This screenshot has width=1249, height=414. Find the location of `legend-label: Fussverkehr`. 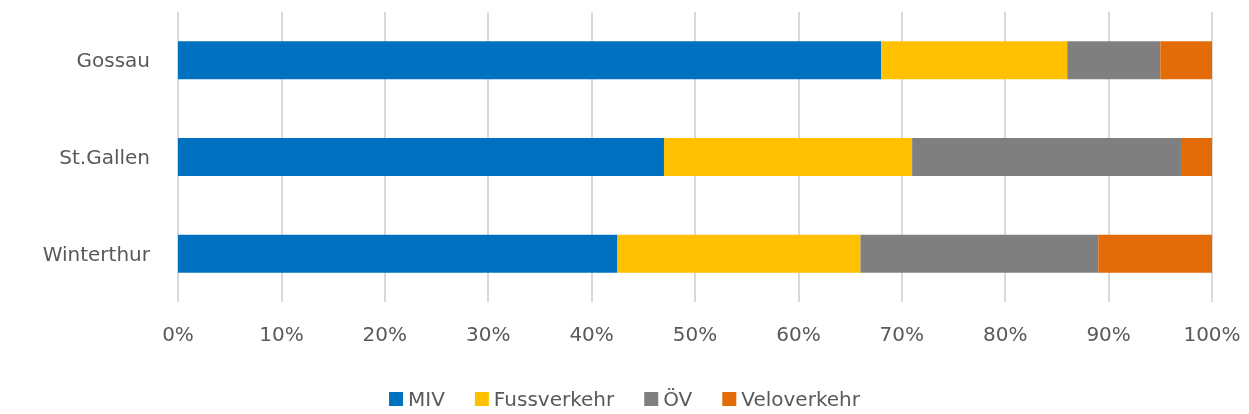

legend-label: Fussverkehr is located at coordinates (554, 399).